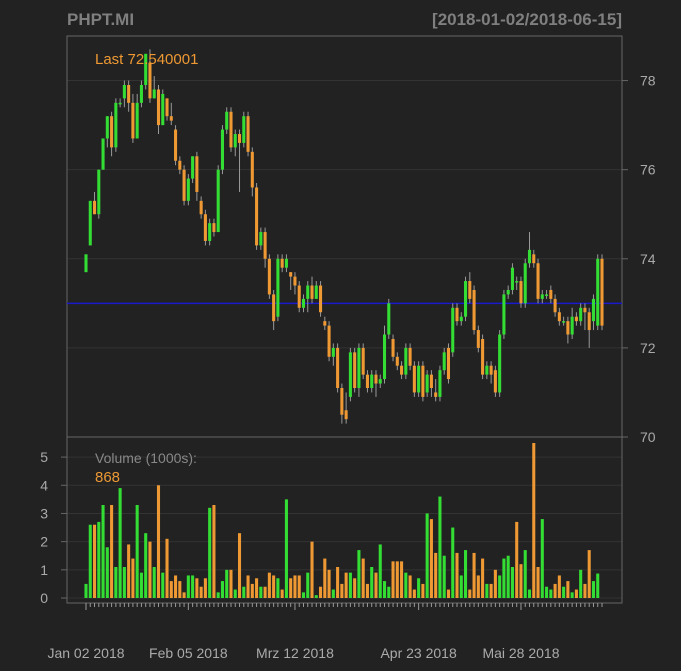 The image size is (681, 671). What do you see at coordinates (639, 259) in the screenshot?
I see `price-y-axis: 70 72 74 76 78` at bounding box center [639, 259].